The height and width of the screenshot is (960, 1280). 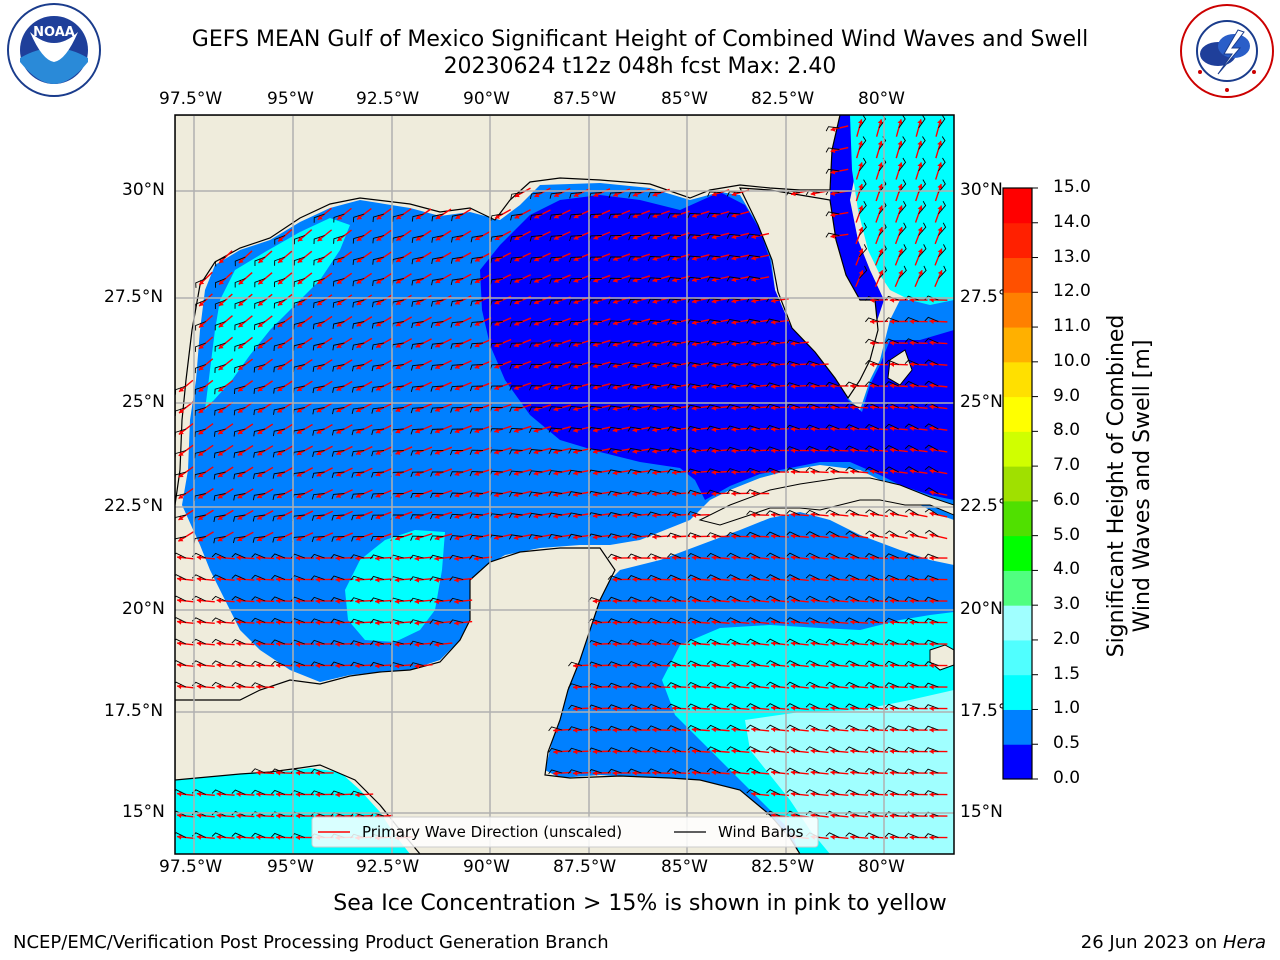 What do you see at coordinates (388, 867) in the screenshot?
I see `lon-label-bottom-2: 92.5°W` at bounding box center [388, 867].